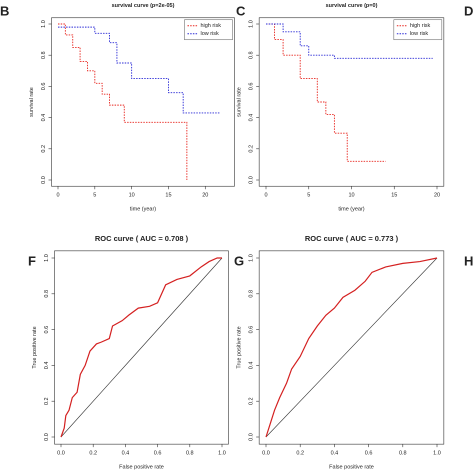 Image resolution: width=474 pixels, height=474 pixels. What do you see at coordinates (4, 10) in the screenshot?
I see `panel-letter: B` at bounding box center [4, 10].